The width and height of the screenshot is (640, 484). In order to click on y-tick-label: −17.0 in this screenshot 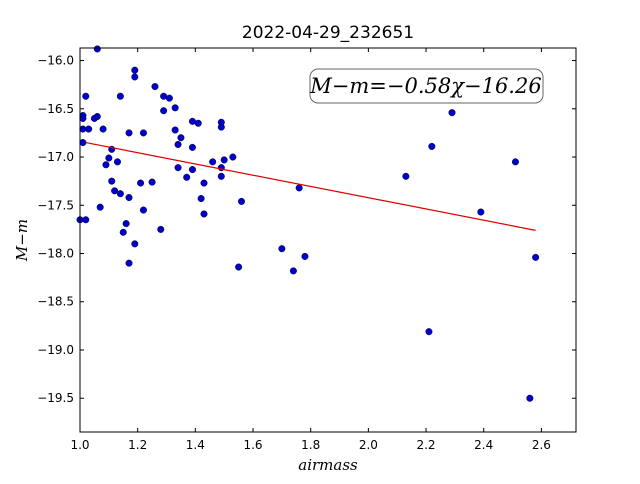, I will do `click(55, 157)`.